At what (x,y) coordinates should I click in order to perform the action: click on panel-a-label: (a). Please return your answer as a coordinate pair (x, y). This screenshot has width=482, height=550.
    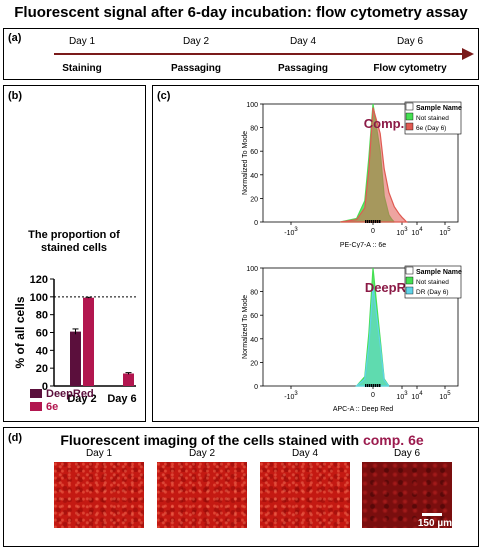
    Looking at the image, I should click on (15, 38).